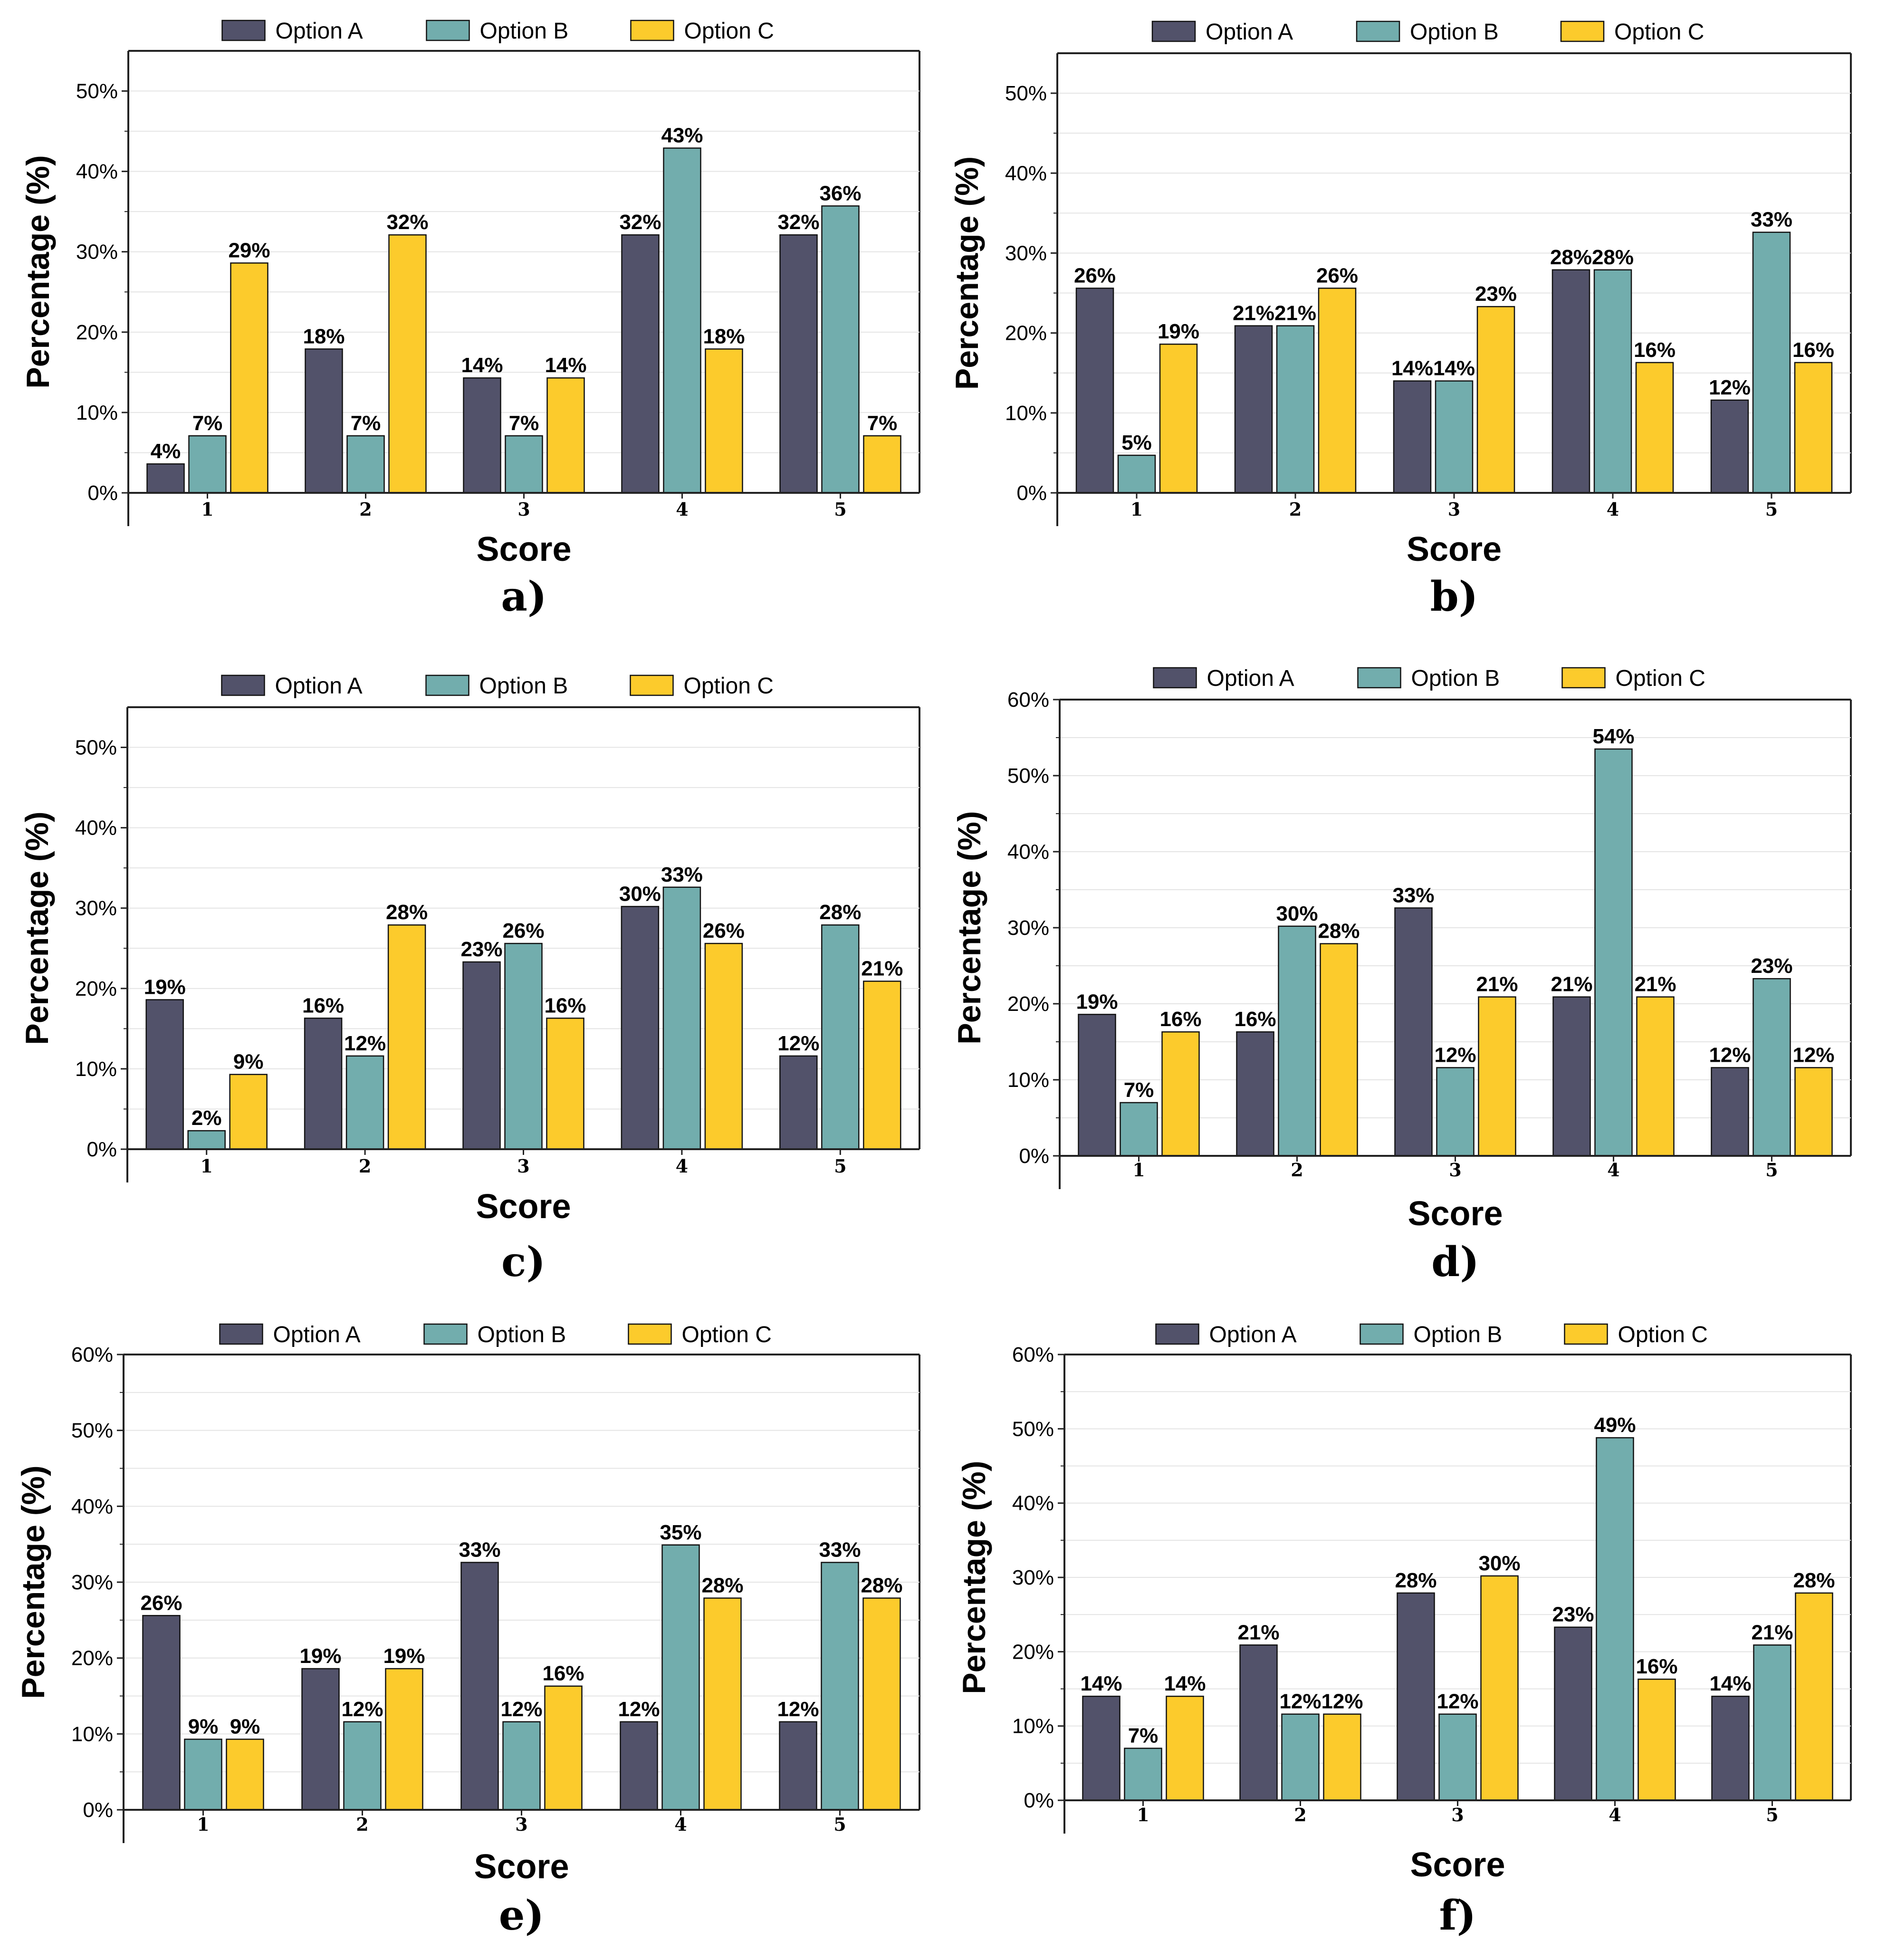 The width and height of the screenshot is (1877, 1960). What do you see at coordinates (1454, 597) in the screenshot?
I see `panel-label: b)` at bounding box center [1454, 597].